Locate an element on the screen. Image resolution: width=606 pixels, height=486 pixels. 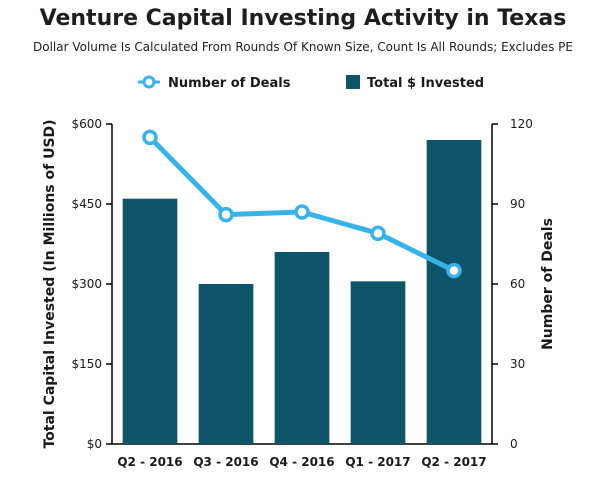
y-tick-right-label: 120 is located at coordinates (521, 124).